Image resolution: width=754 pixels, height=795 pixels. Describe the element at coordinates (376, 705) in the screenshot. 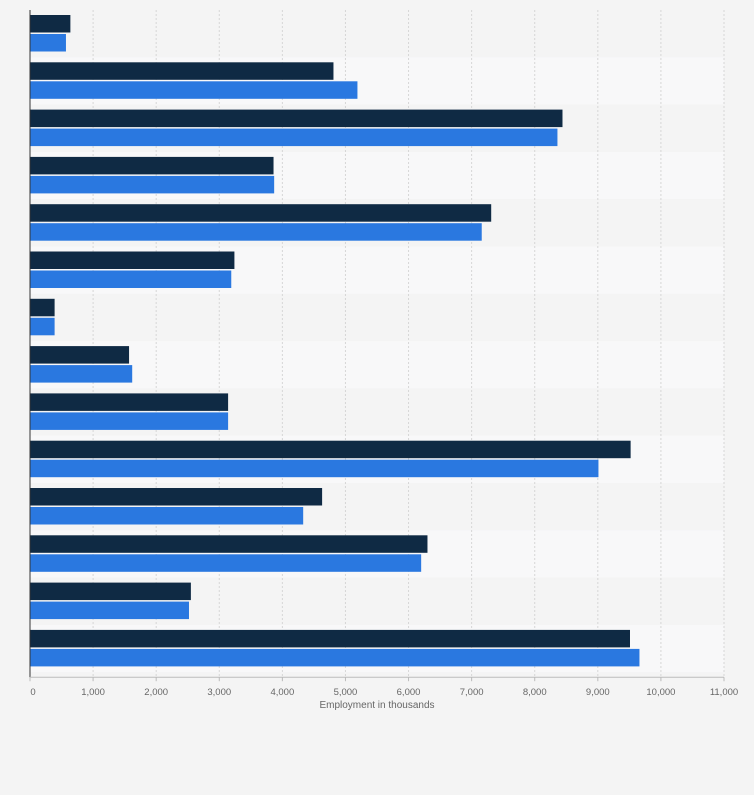

I see `x-axis-label: Employment in thousands` at that location.